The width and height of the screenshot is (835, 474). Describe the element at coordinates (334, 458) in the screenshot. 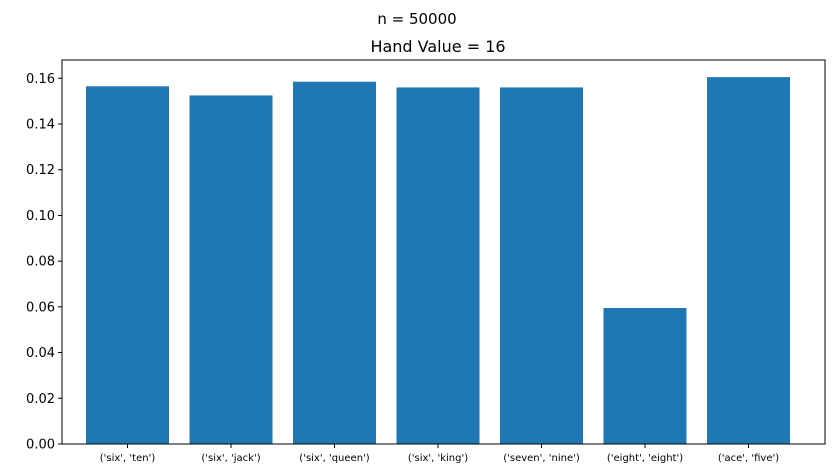

I see `x-tick-label: ('six', 'queen')` at that location.